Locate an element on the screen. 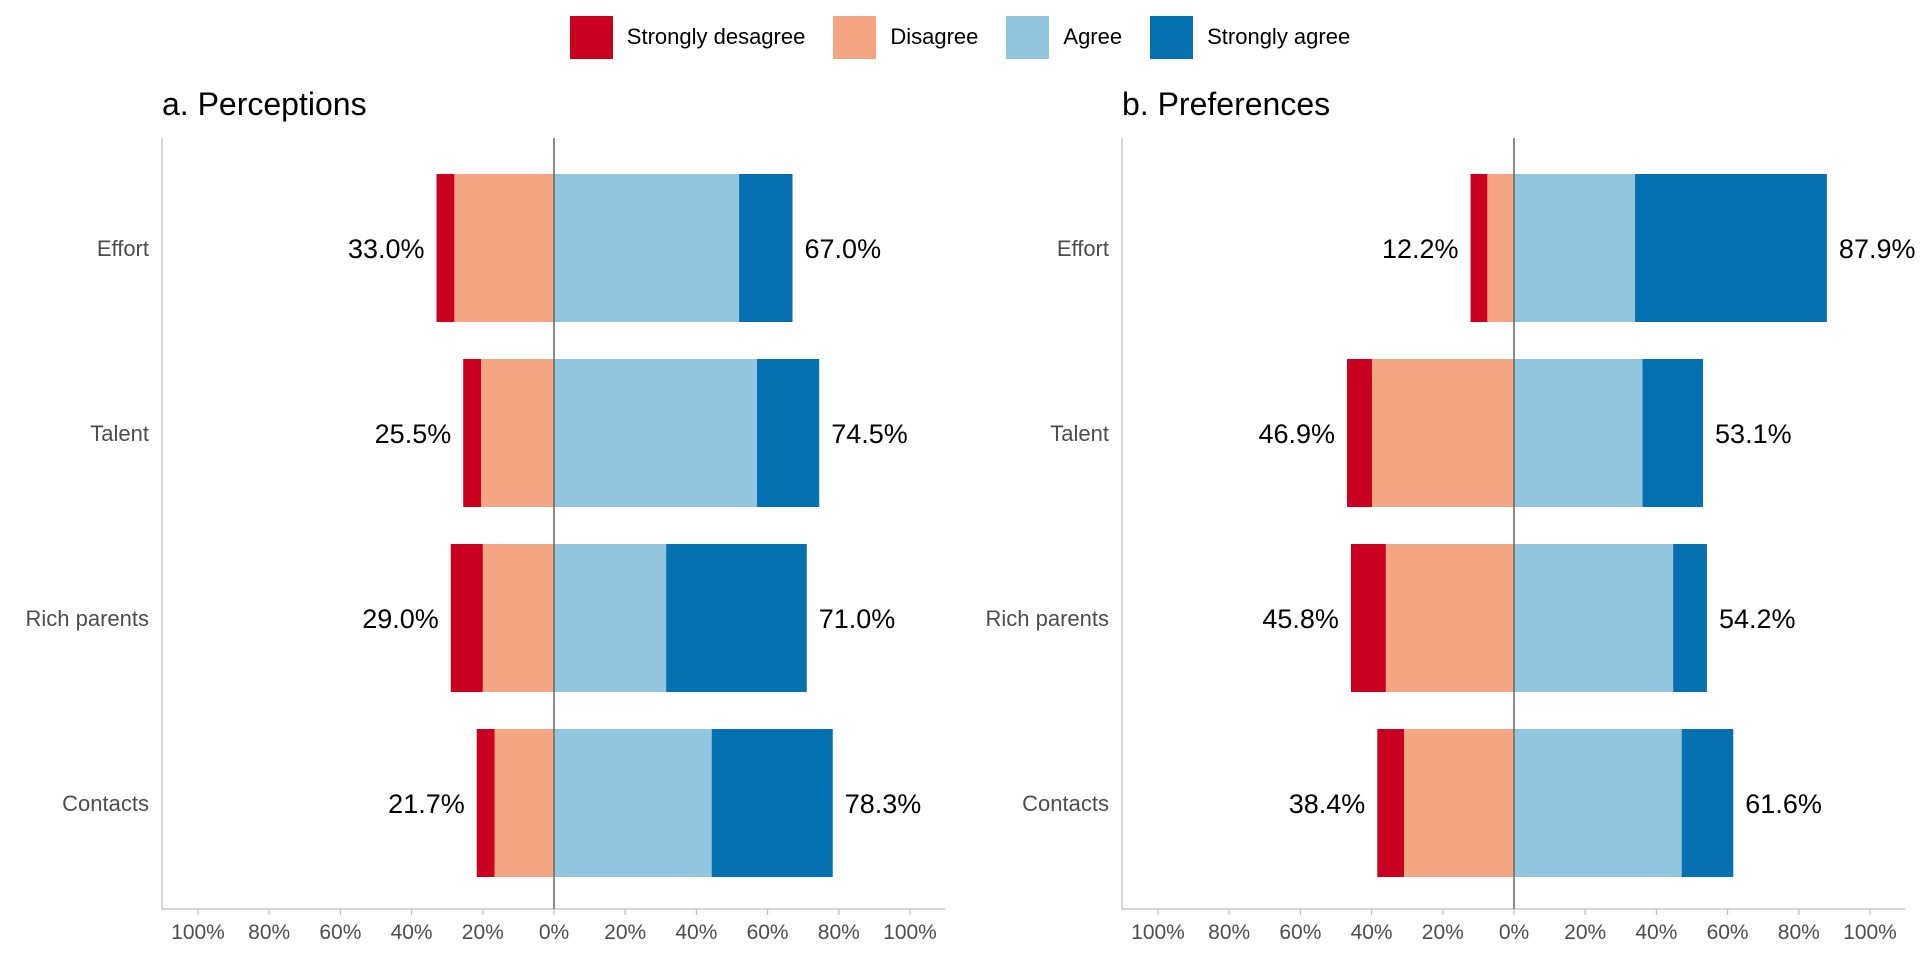 Image resolution: width=1920 pixels, height=960 pixels. agree-total-label-talent: 74.5% is located at coordinates (869, 434).